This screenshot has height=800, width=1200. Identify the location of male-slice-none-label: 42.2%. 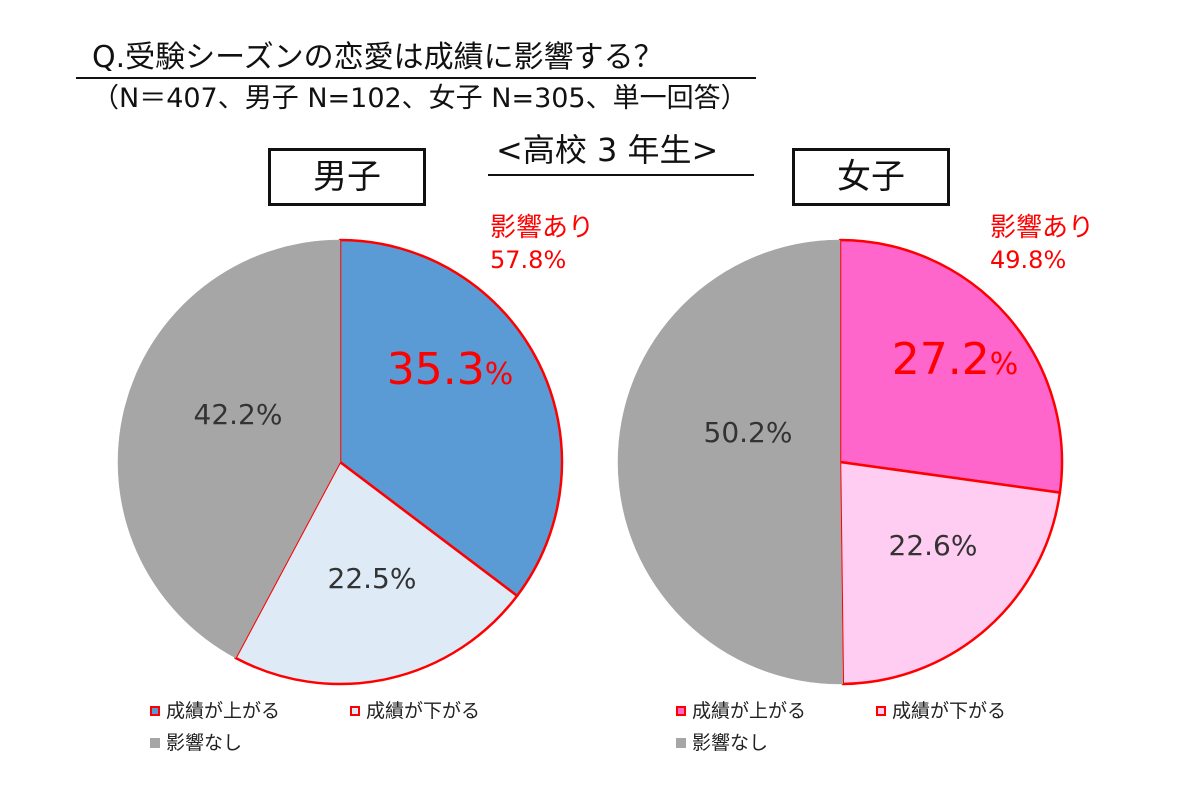
(238, 414).